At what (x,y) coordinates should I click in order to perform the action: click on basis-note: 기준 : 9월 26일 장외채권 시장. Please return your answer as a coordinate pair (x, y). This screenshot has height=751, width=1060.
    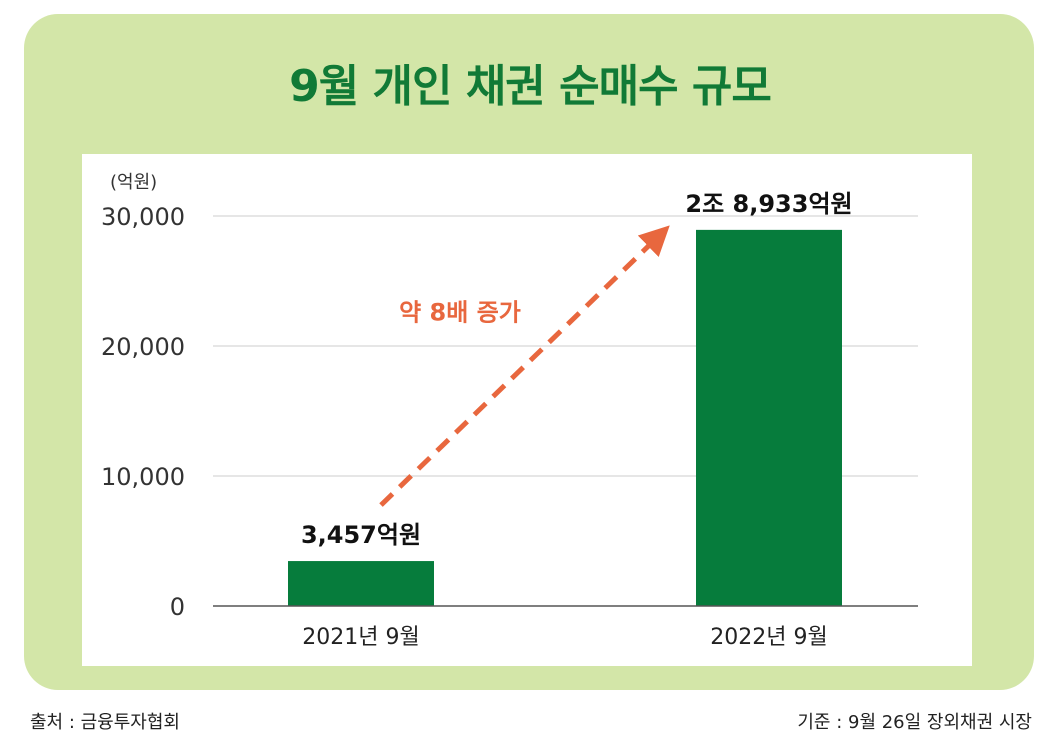
    Looking at the image, I should click on (914, 722).